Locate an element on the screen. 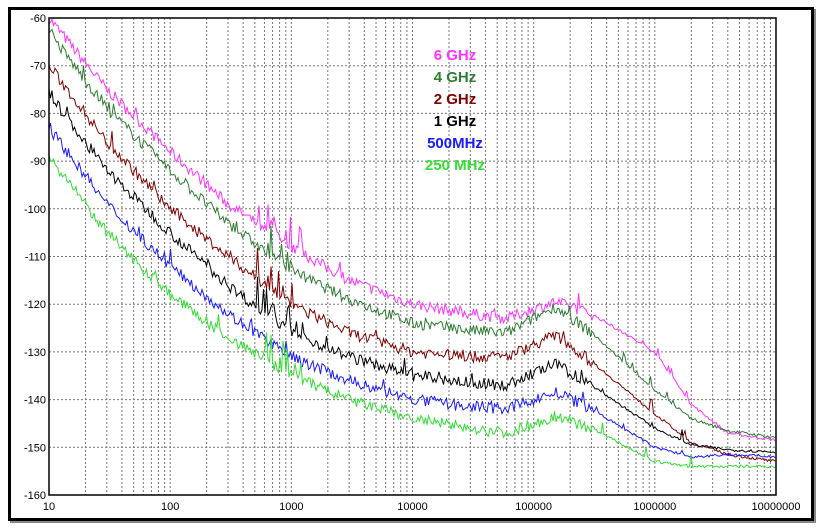 The height and width of the screenshot is (530, 823). y-tick-label: -150 is located at coordinates (35, 448).